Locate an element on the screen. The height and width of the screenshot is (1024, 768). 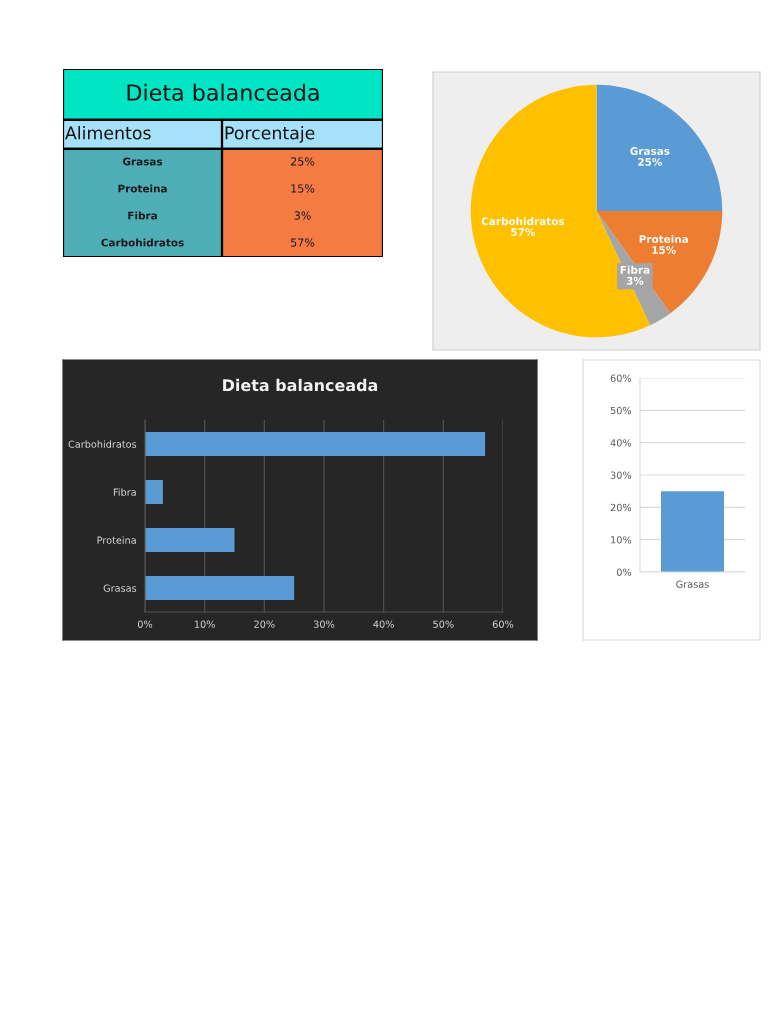
y-tick-label: 50% is located at coordinates (621, 410).